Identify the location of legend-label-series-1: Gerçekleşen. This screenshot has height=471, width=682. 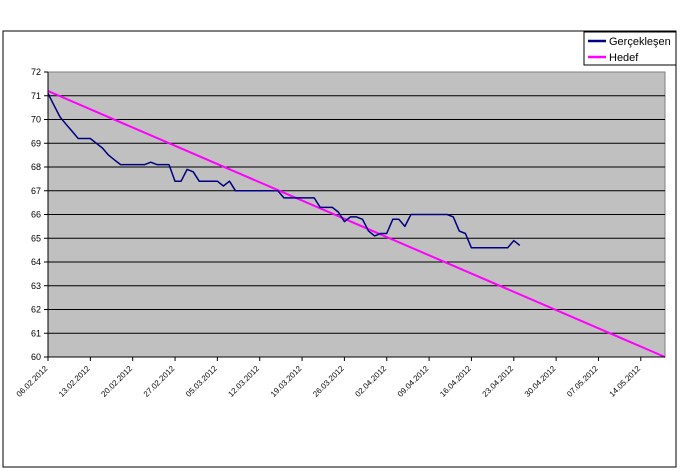
(640, 42).